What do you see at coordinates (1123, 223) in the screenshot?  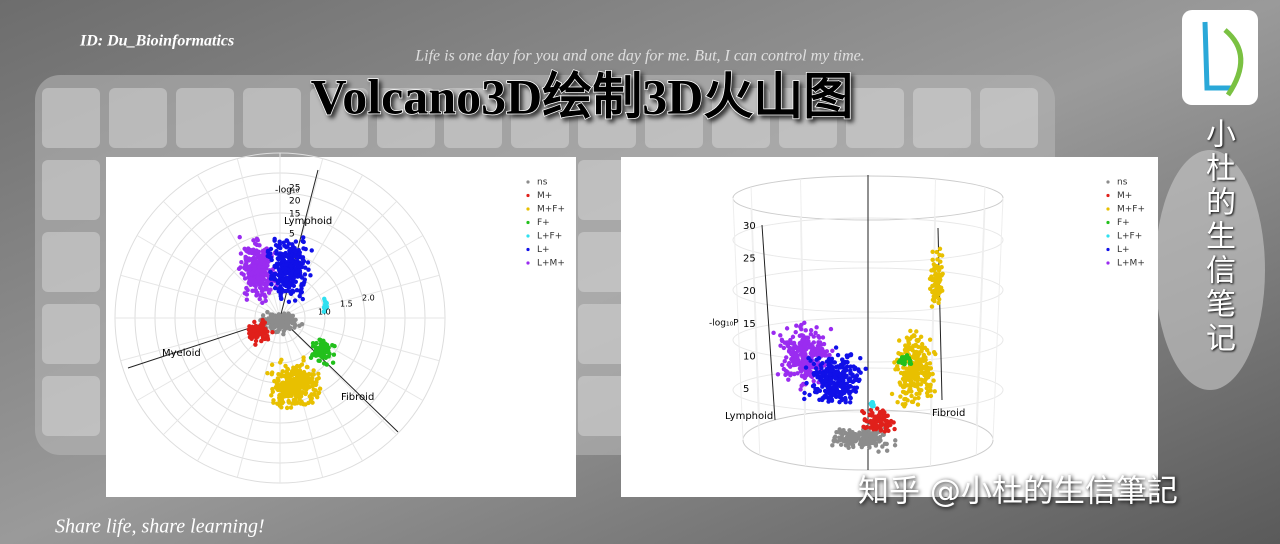 I see `legend-label: F+` at bounding box center [1123, 223].